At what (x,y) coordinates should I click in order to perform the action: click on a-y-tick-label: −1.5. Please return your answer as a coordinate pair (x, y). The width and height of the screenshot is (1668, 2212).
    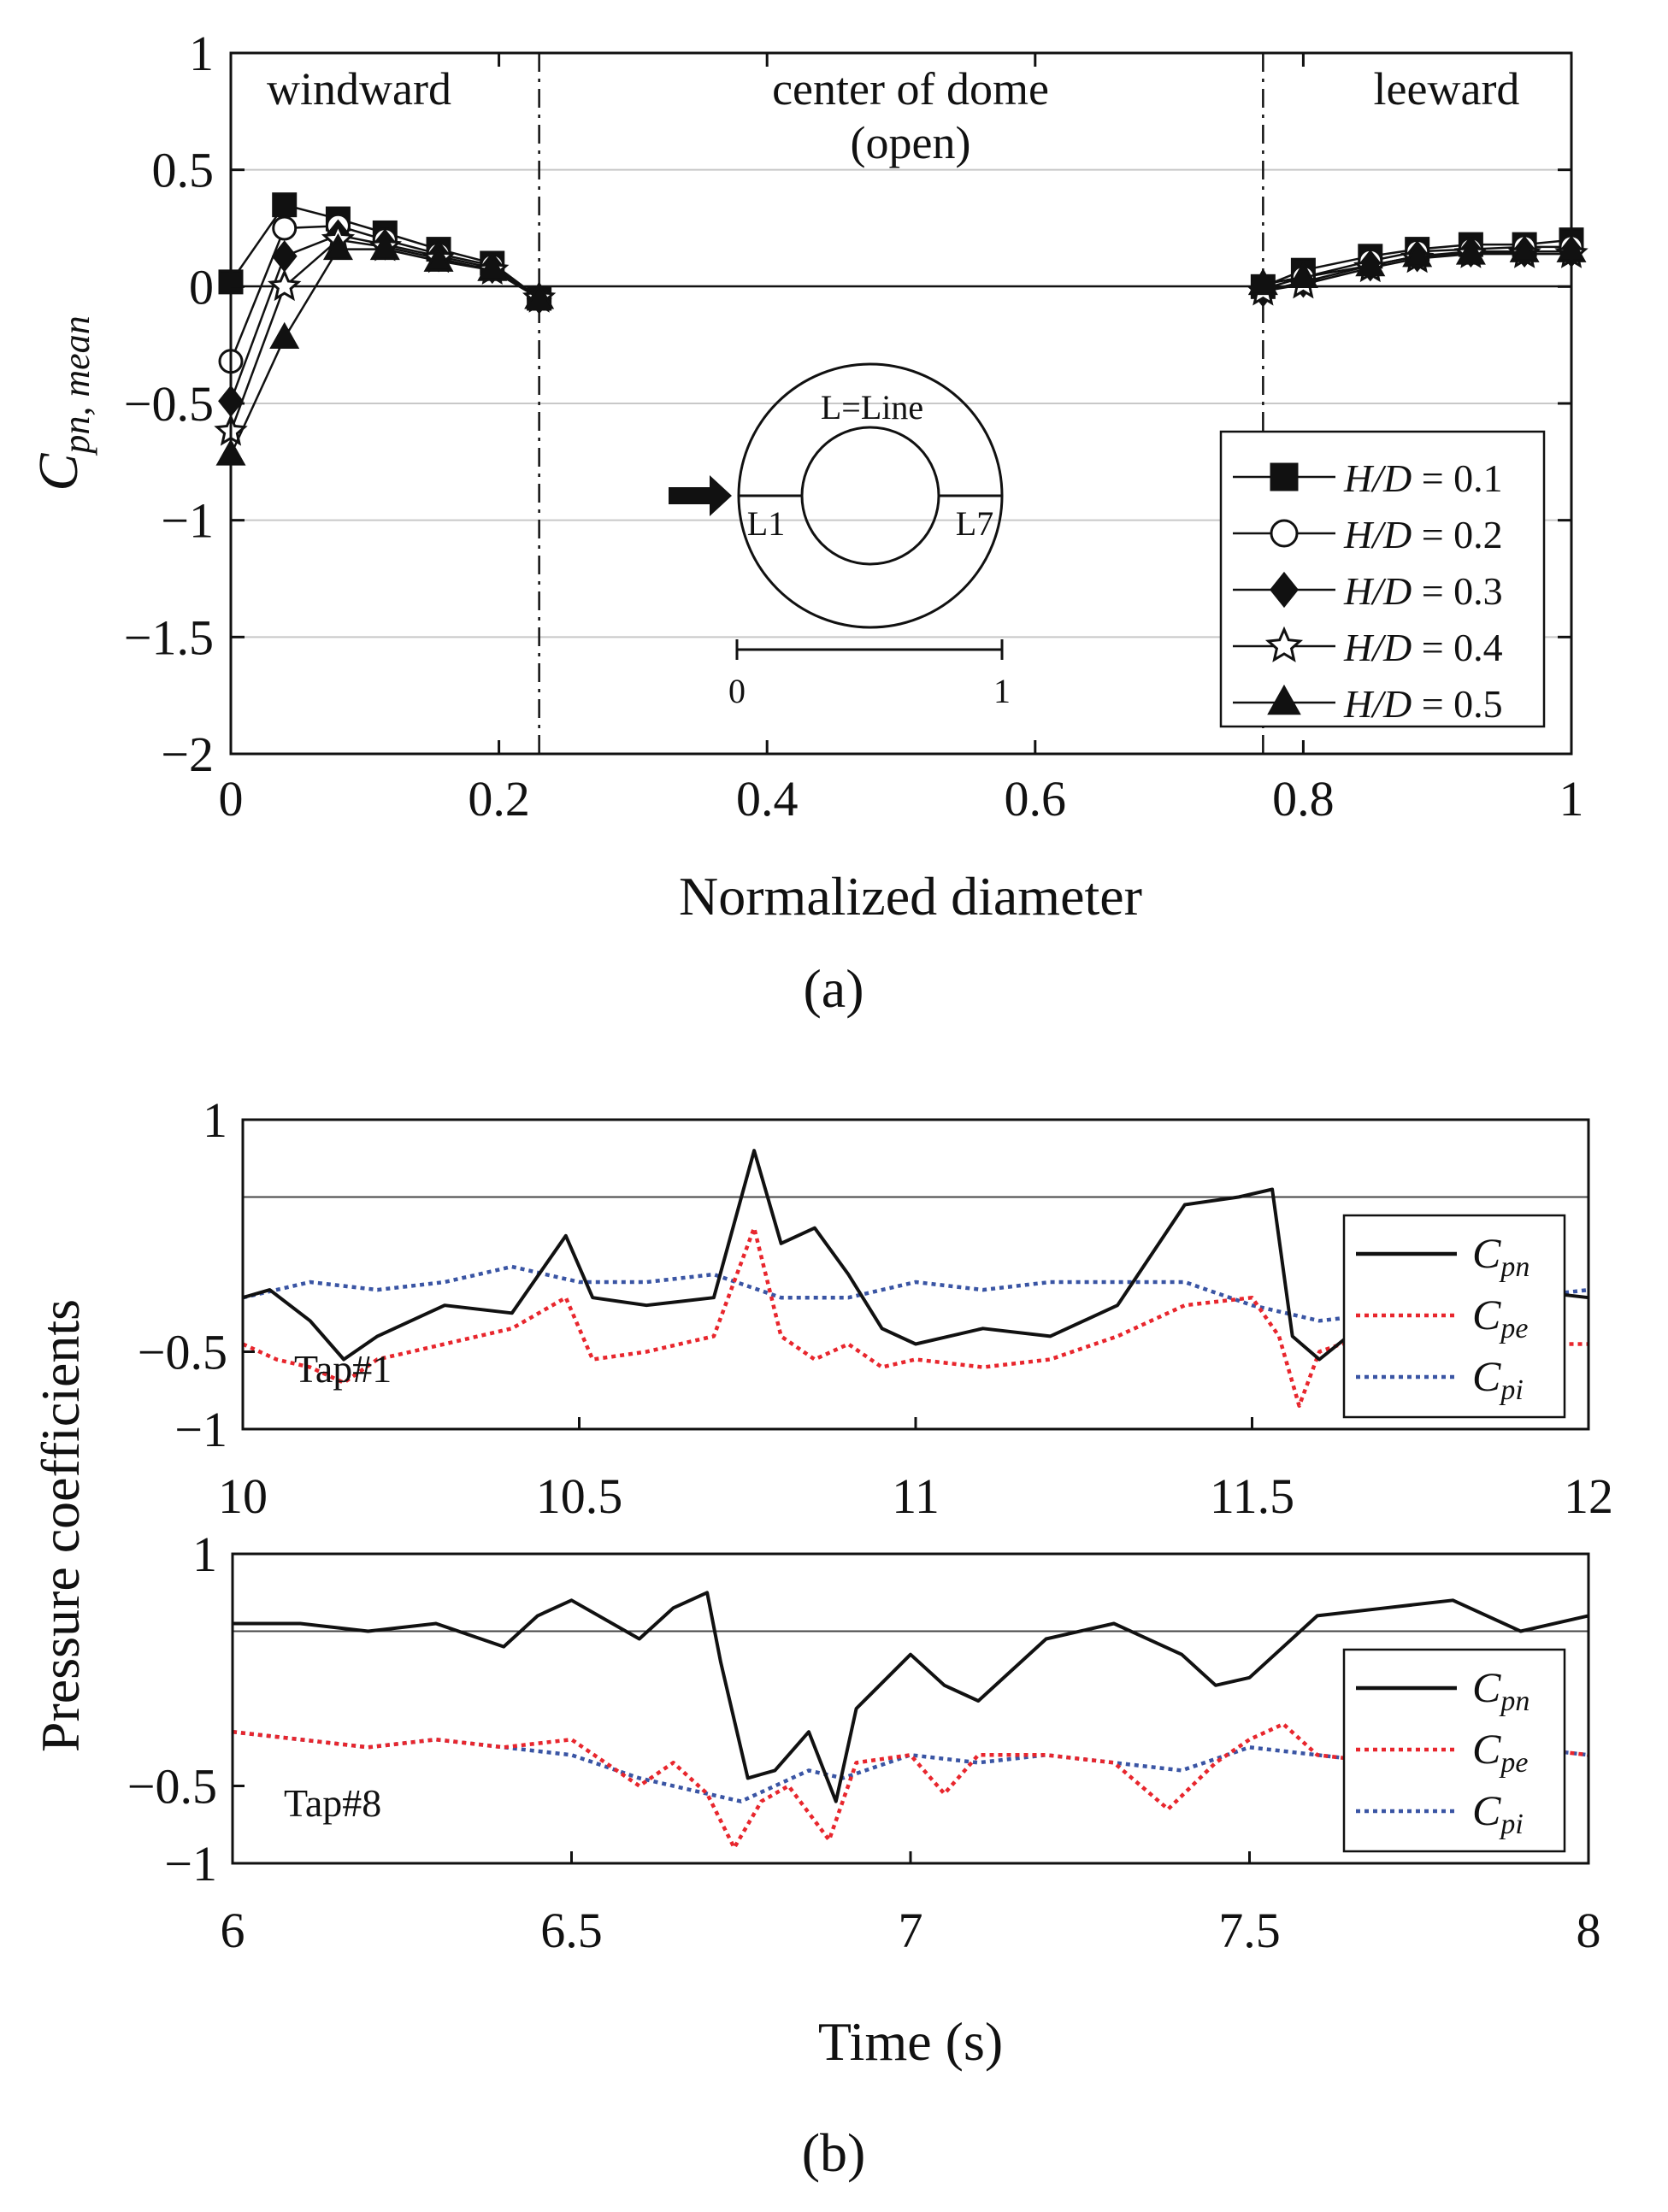
    Looking at the image, I should click on (169, 637).